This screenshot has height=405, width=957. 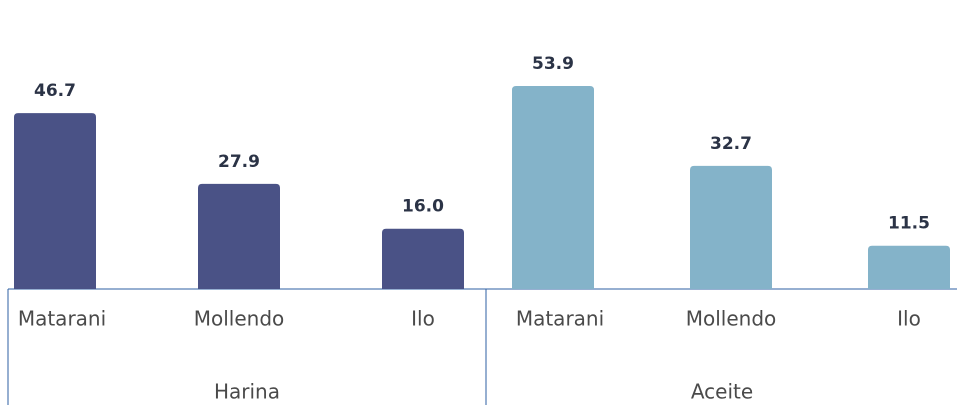 I want to click on value-label: 46.7, so click(x=55, y=91).